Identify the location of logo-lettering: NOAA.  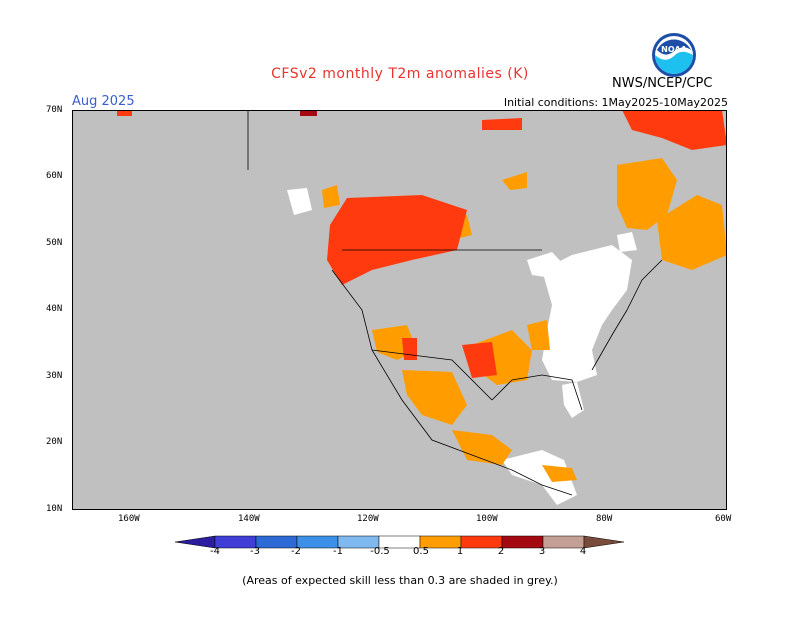
(674, 49).